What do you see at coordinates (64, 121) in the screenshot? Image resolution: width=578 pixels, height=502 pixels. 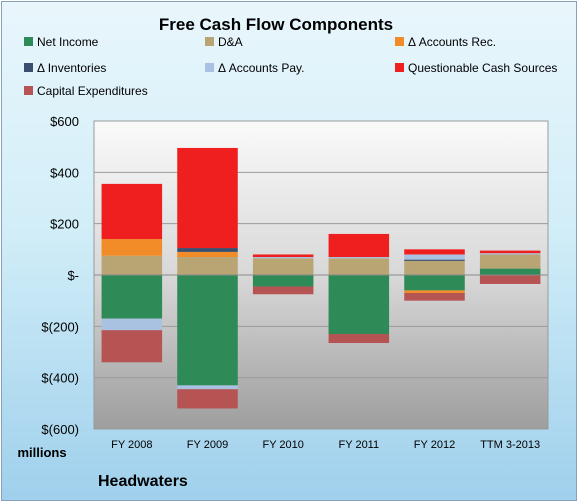 I see `y-tick-label: $600` at bounding box center [64, 121].